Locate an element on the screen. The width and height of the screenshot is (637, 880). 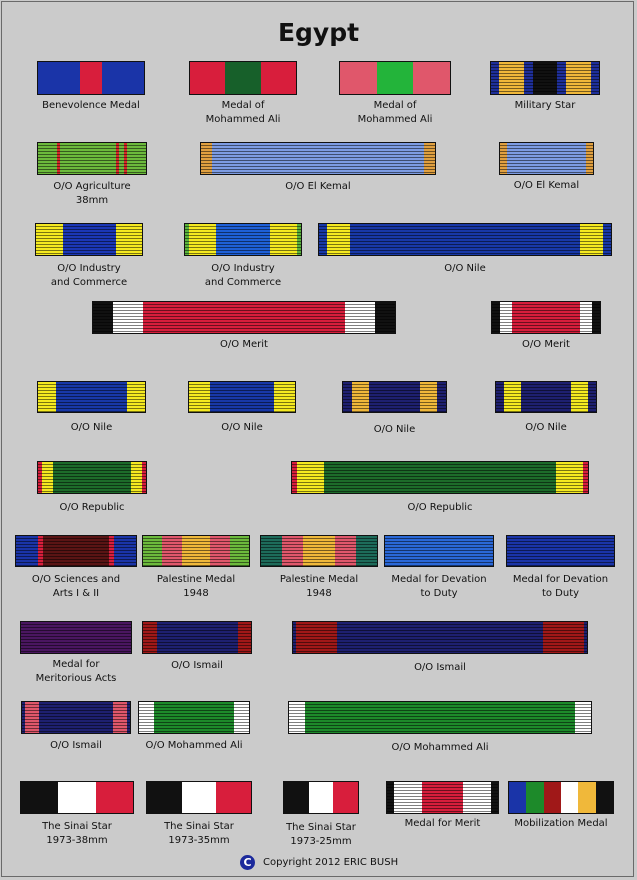
oo-republic-2-ribbon is located at coordinates (440, 477).